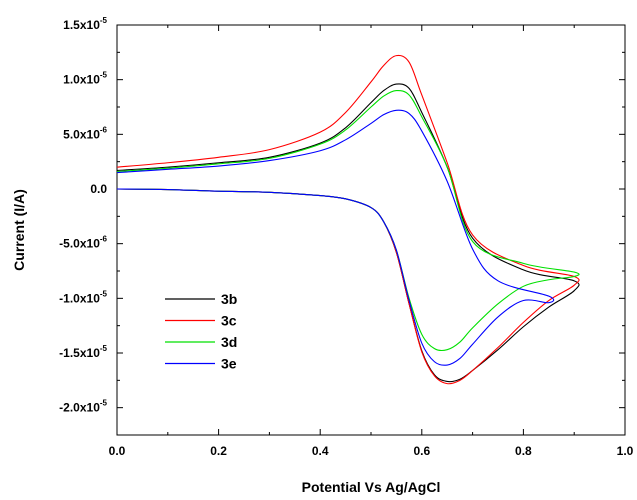 The width and height of the screenshot is (637, 500). What do you see at coordinates (229, 364) in the screenshot?
I see `legend-label-3e: 3e` at bounding box center [229, 364].